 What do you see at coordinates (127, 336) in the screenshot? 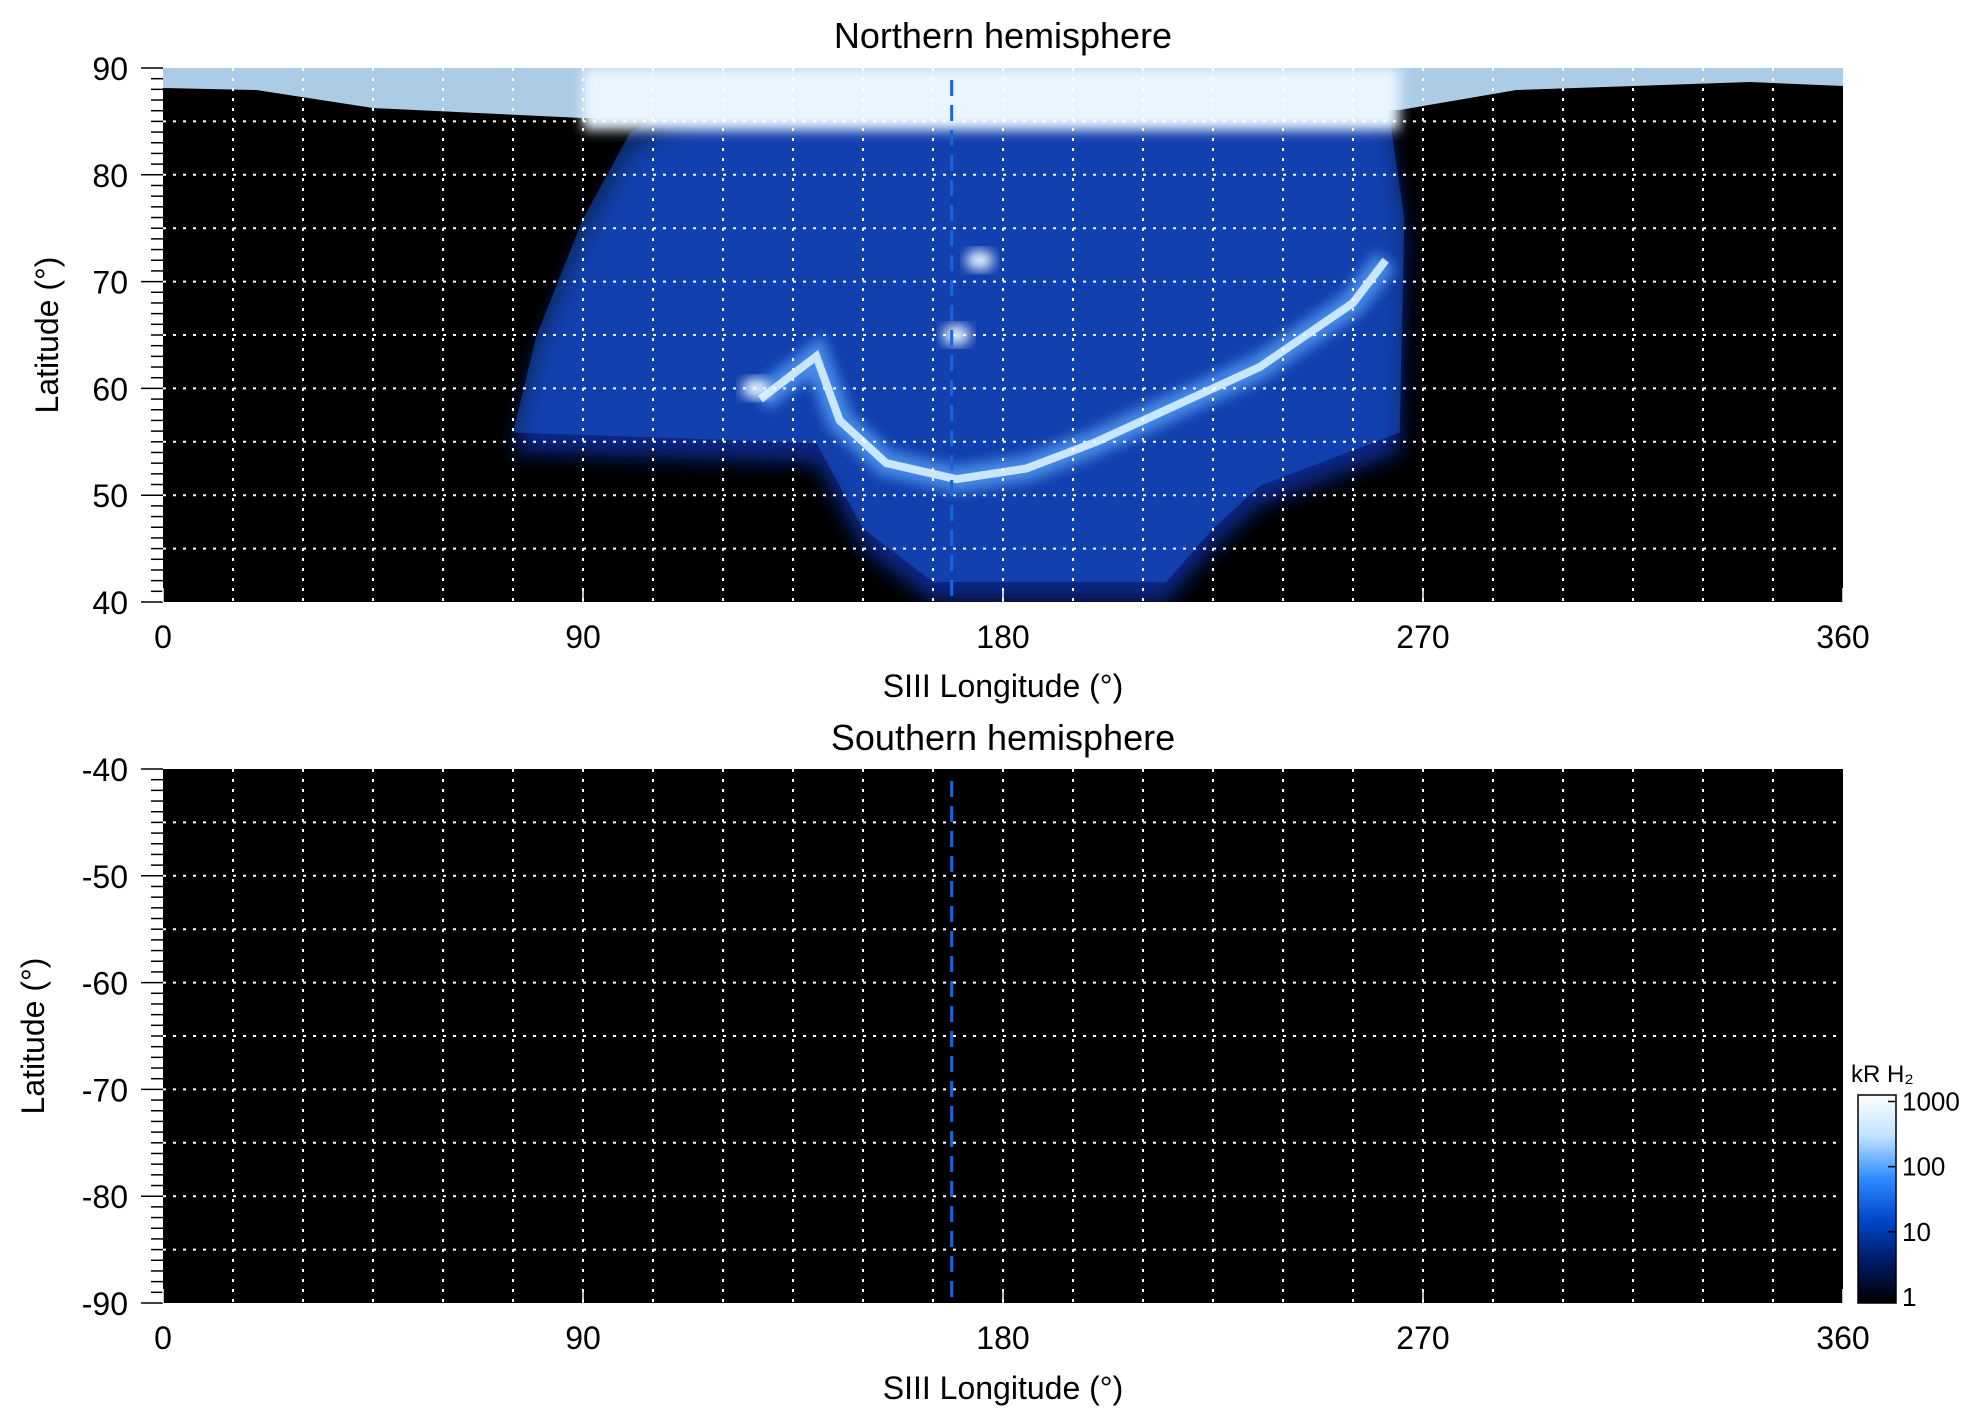
I see `northern-y-ticks: 40 50 60 70 80 90` at bounding box center [127, 336].